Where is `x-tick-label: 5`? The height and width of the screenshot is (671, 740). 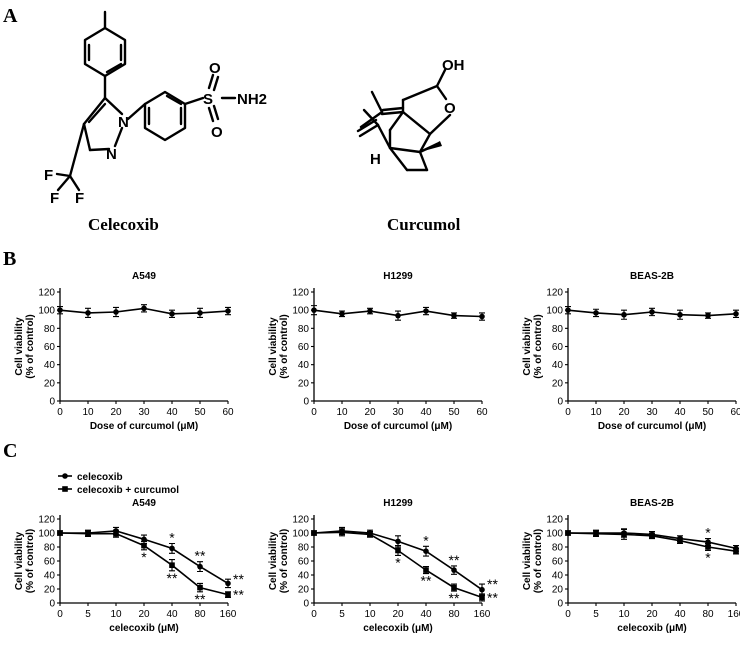
x-tick-label: 5 is located at coordinates (88, 614).